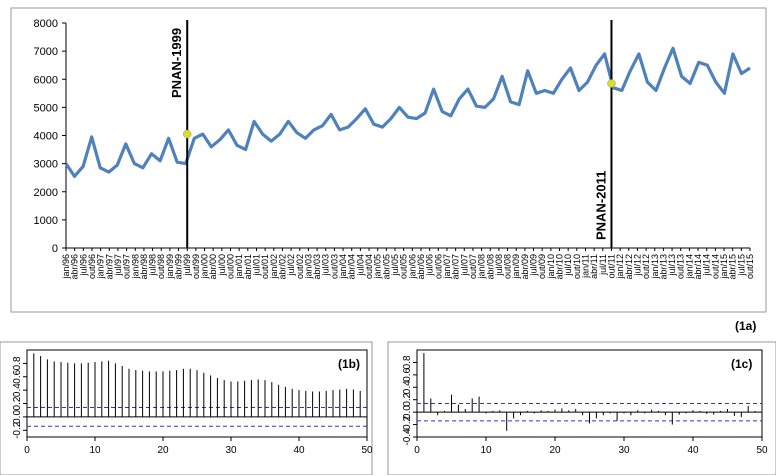 This screenshot has height=475, width=776. I want to click on x-tick-label: jul/04, so click(360, 265).